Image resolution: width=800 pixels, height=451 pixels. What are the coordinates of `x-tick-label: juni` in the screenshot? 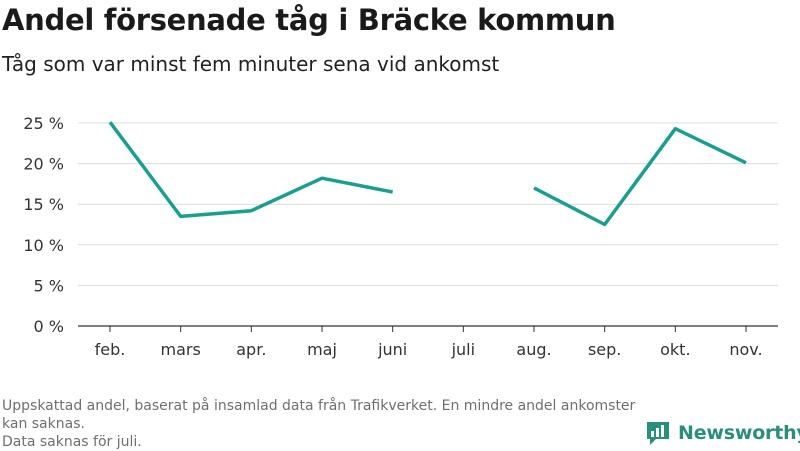 It's located at (392, 349).